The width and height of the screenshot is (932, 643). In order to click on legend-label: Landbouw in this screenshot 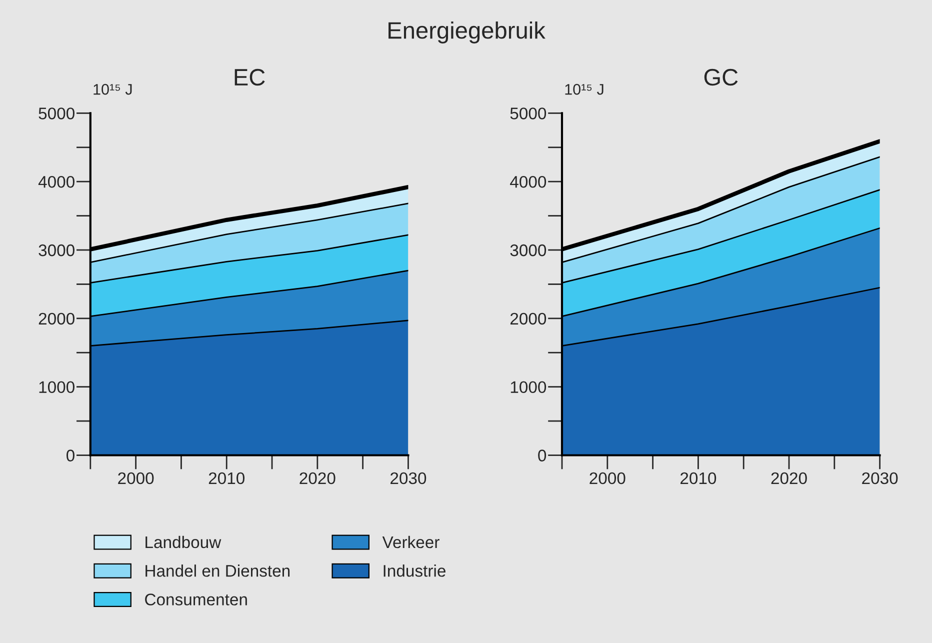, I will do `click(184, 542)`.